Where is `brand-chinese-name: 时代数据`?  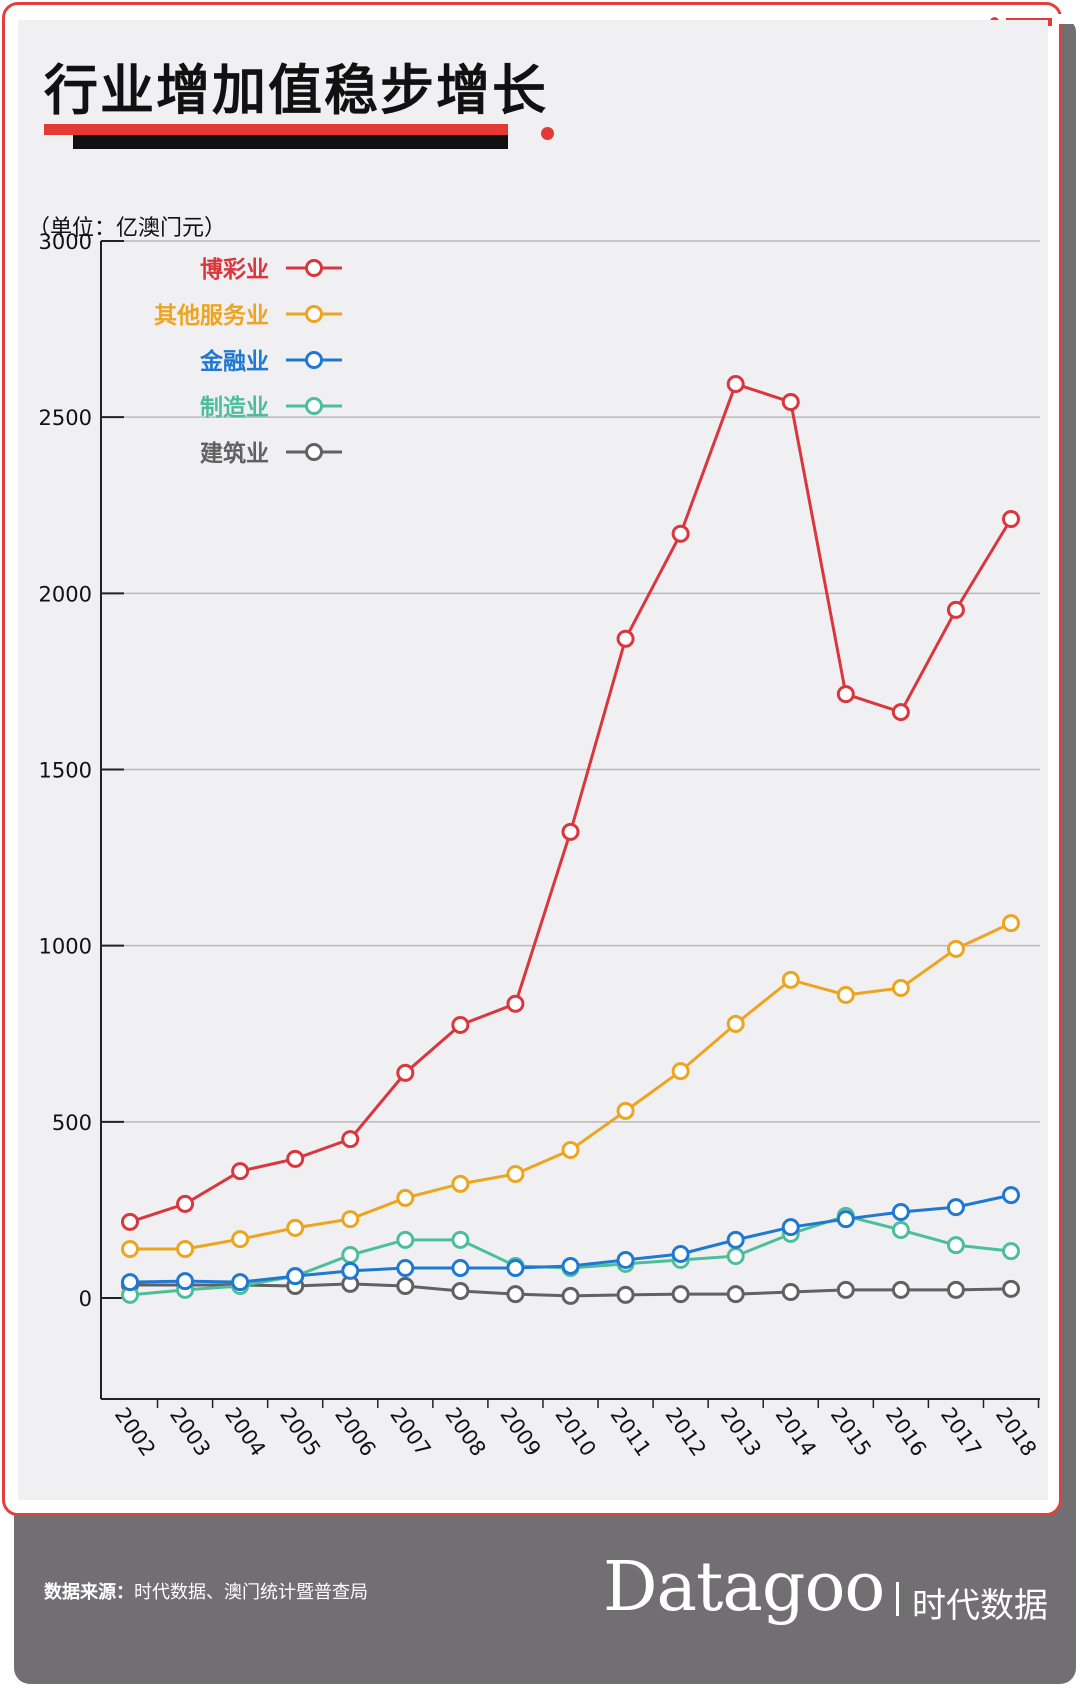
brand-chinese-name: 时代数据 is located at coordinates (980, 1606).